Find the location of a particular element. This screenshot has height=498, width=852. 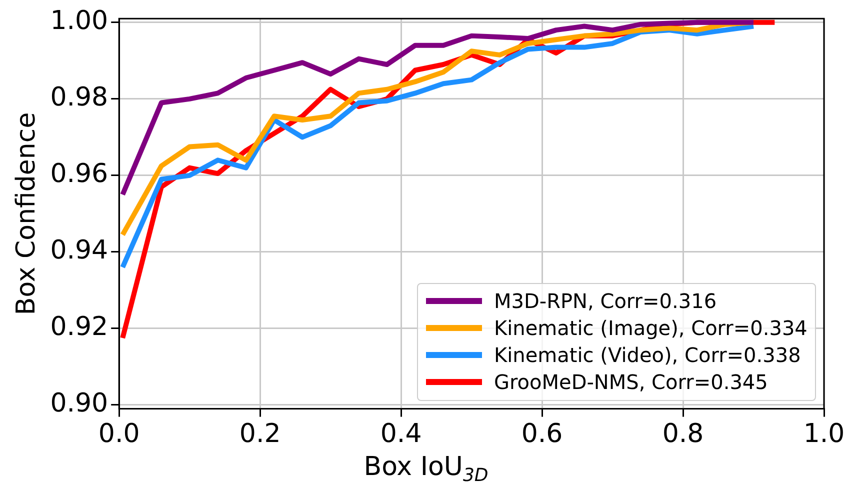

y-tick-label: 0.96 is located at coordinates (79, 174).